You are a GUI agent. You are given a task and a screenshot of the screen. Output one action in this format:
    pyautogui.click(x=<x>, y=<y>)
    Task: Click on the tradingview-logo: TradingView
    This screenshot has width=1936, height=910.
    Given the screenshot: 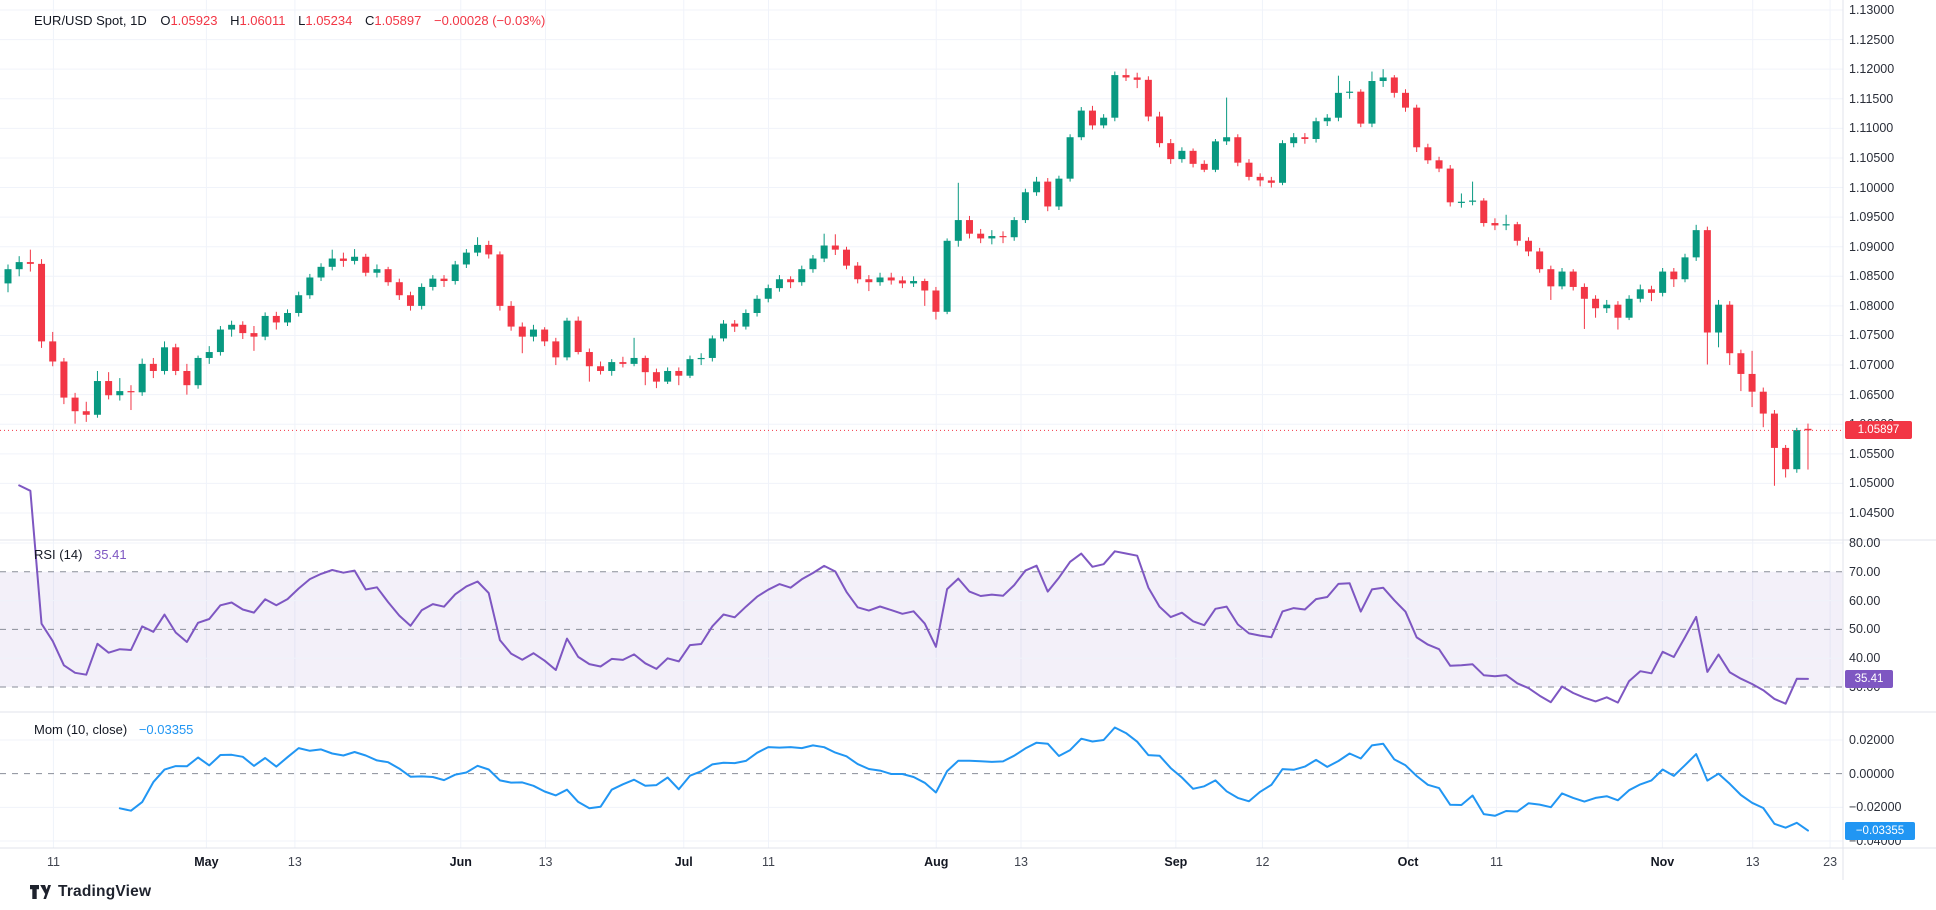 What is the action you would take?
    pyautogui.click(x=90, y=892)
    